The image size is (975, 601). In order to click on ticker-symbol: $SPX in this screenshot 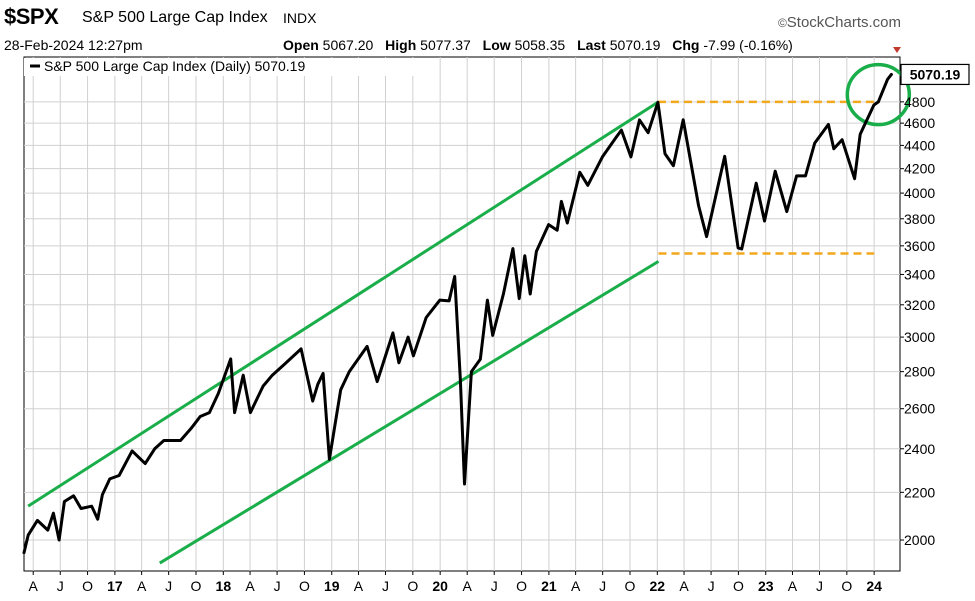, I will do `click(31, 16)`.